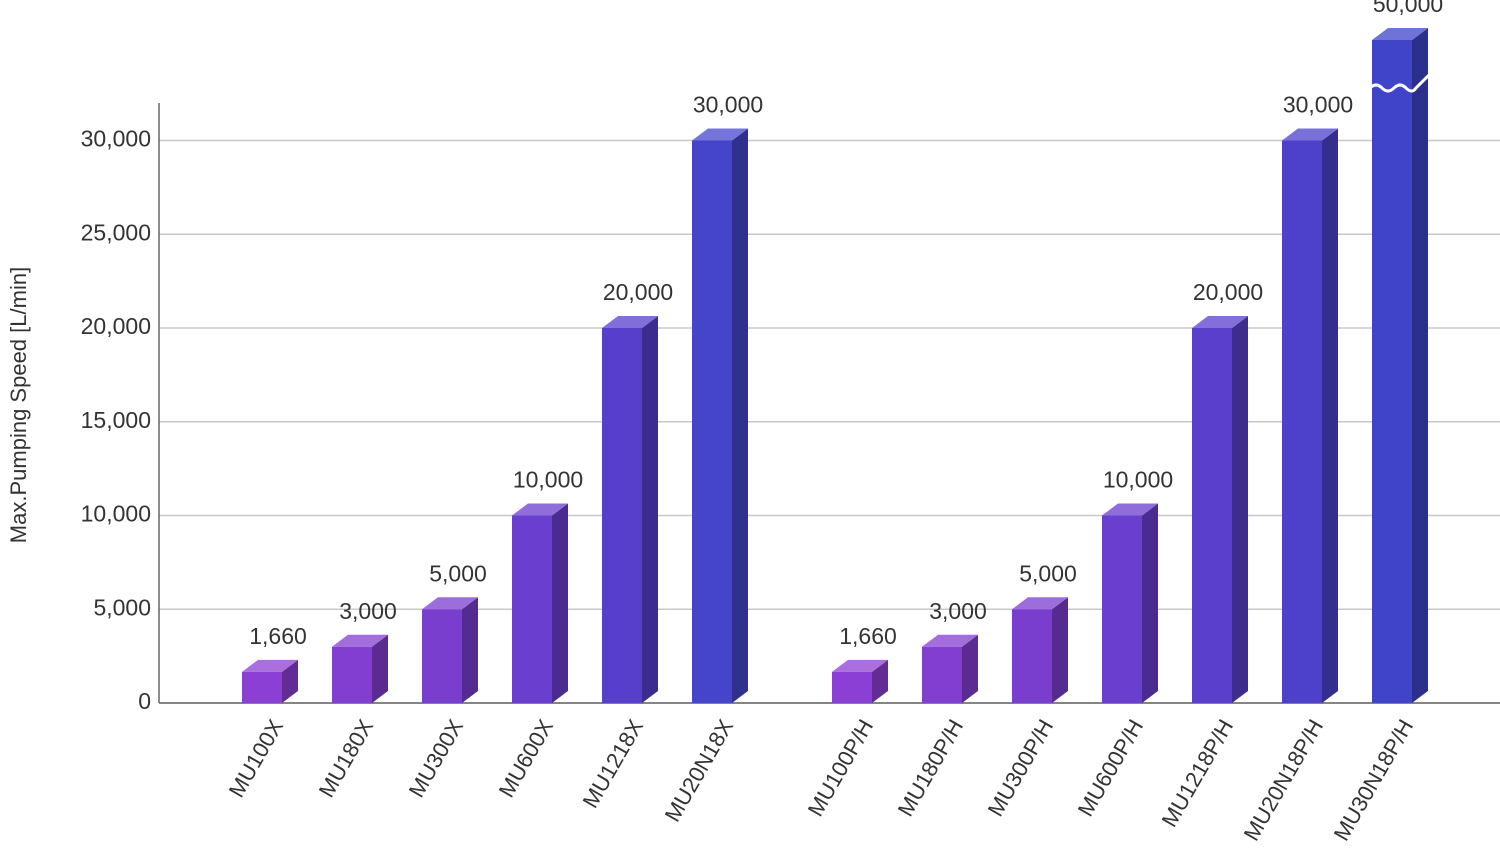 The width and height of the screenshot is (1500, 863). Describe the element at coordinates (116, 514) in the screenshot. I see `y-tick-label: 10,000` at that location.